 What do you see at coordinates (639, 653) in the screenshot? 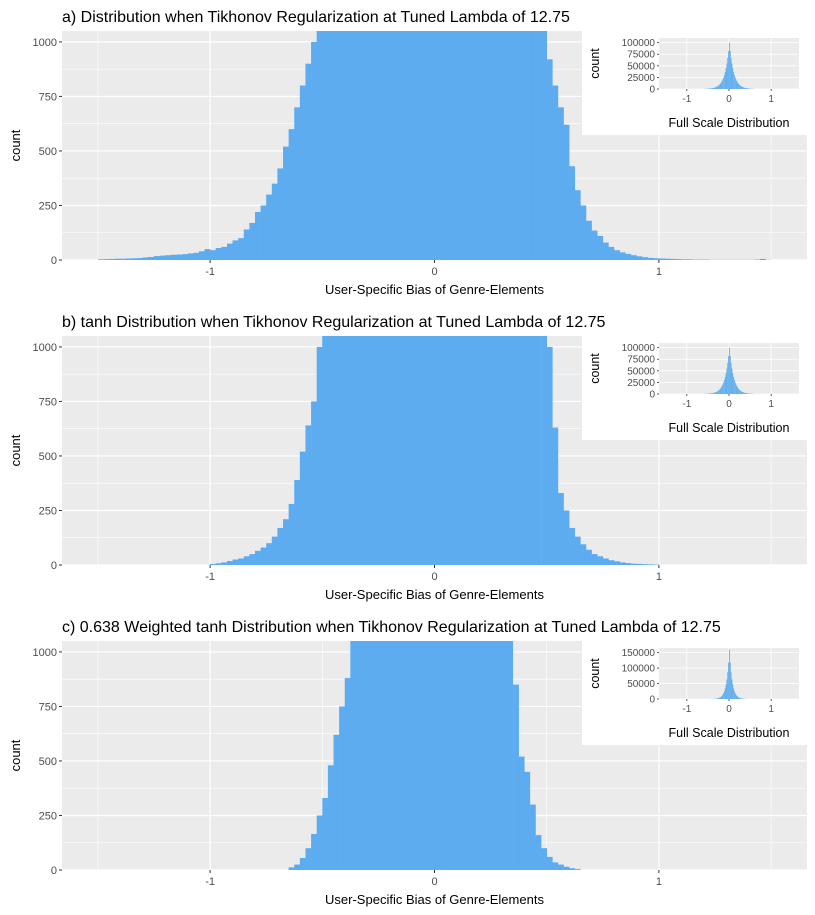
I see `inset-y-tick-label: 150000` at bounding box center [639, 653].